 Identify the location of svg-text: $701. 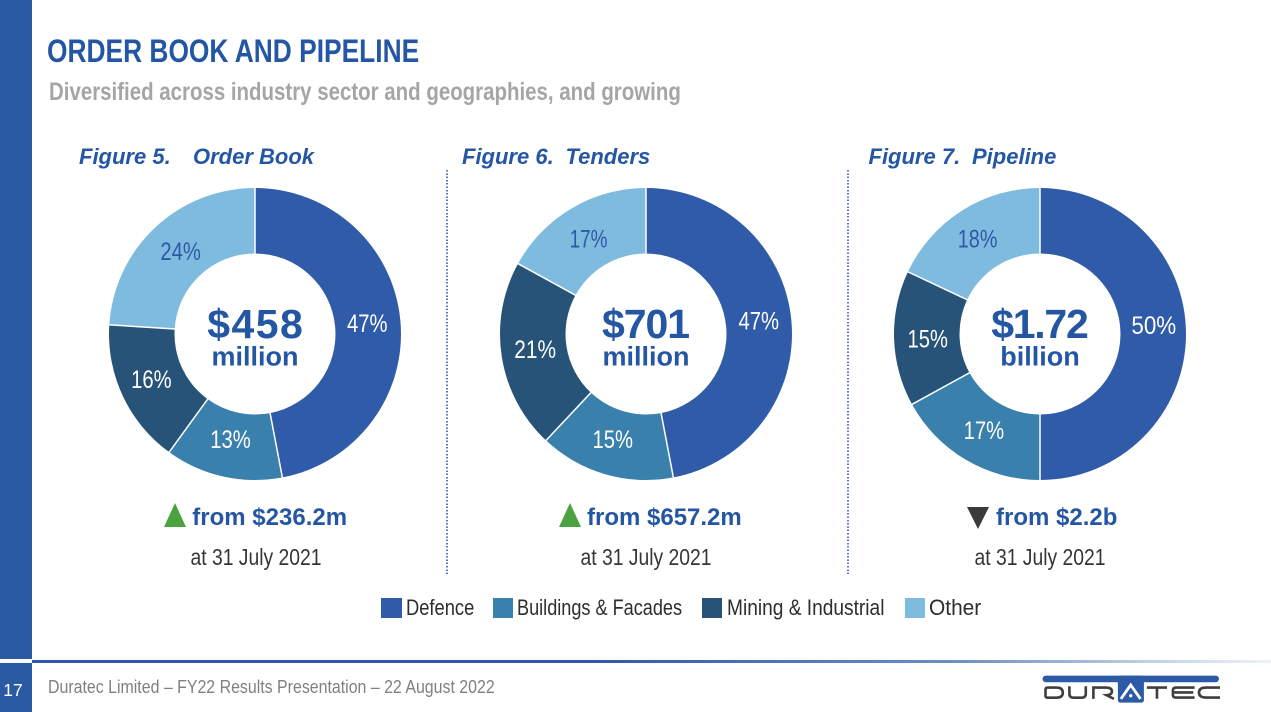
(646, 324).